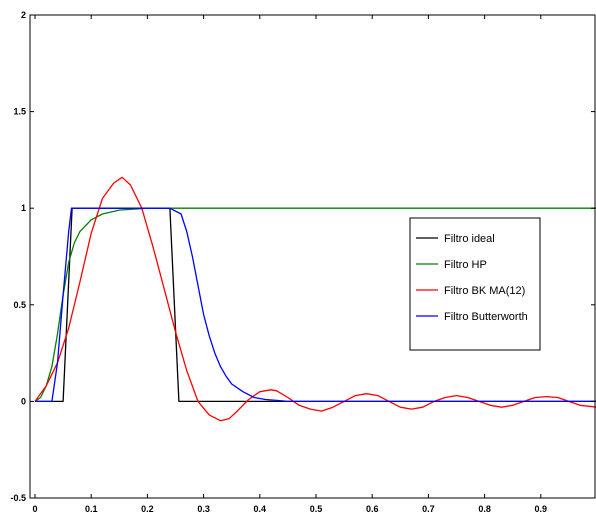  Describe the element at coordinates (465, 265) in the screenshot. I see `legend-label-2: Filtro HP` at that location.